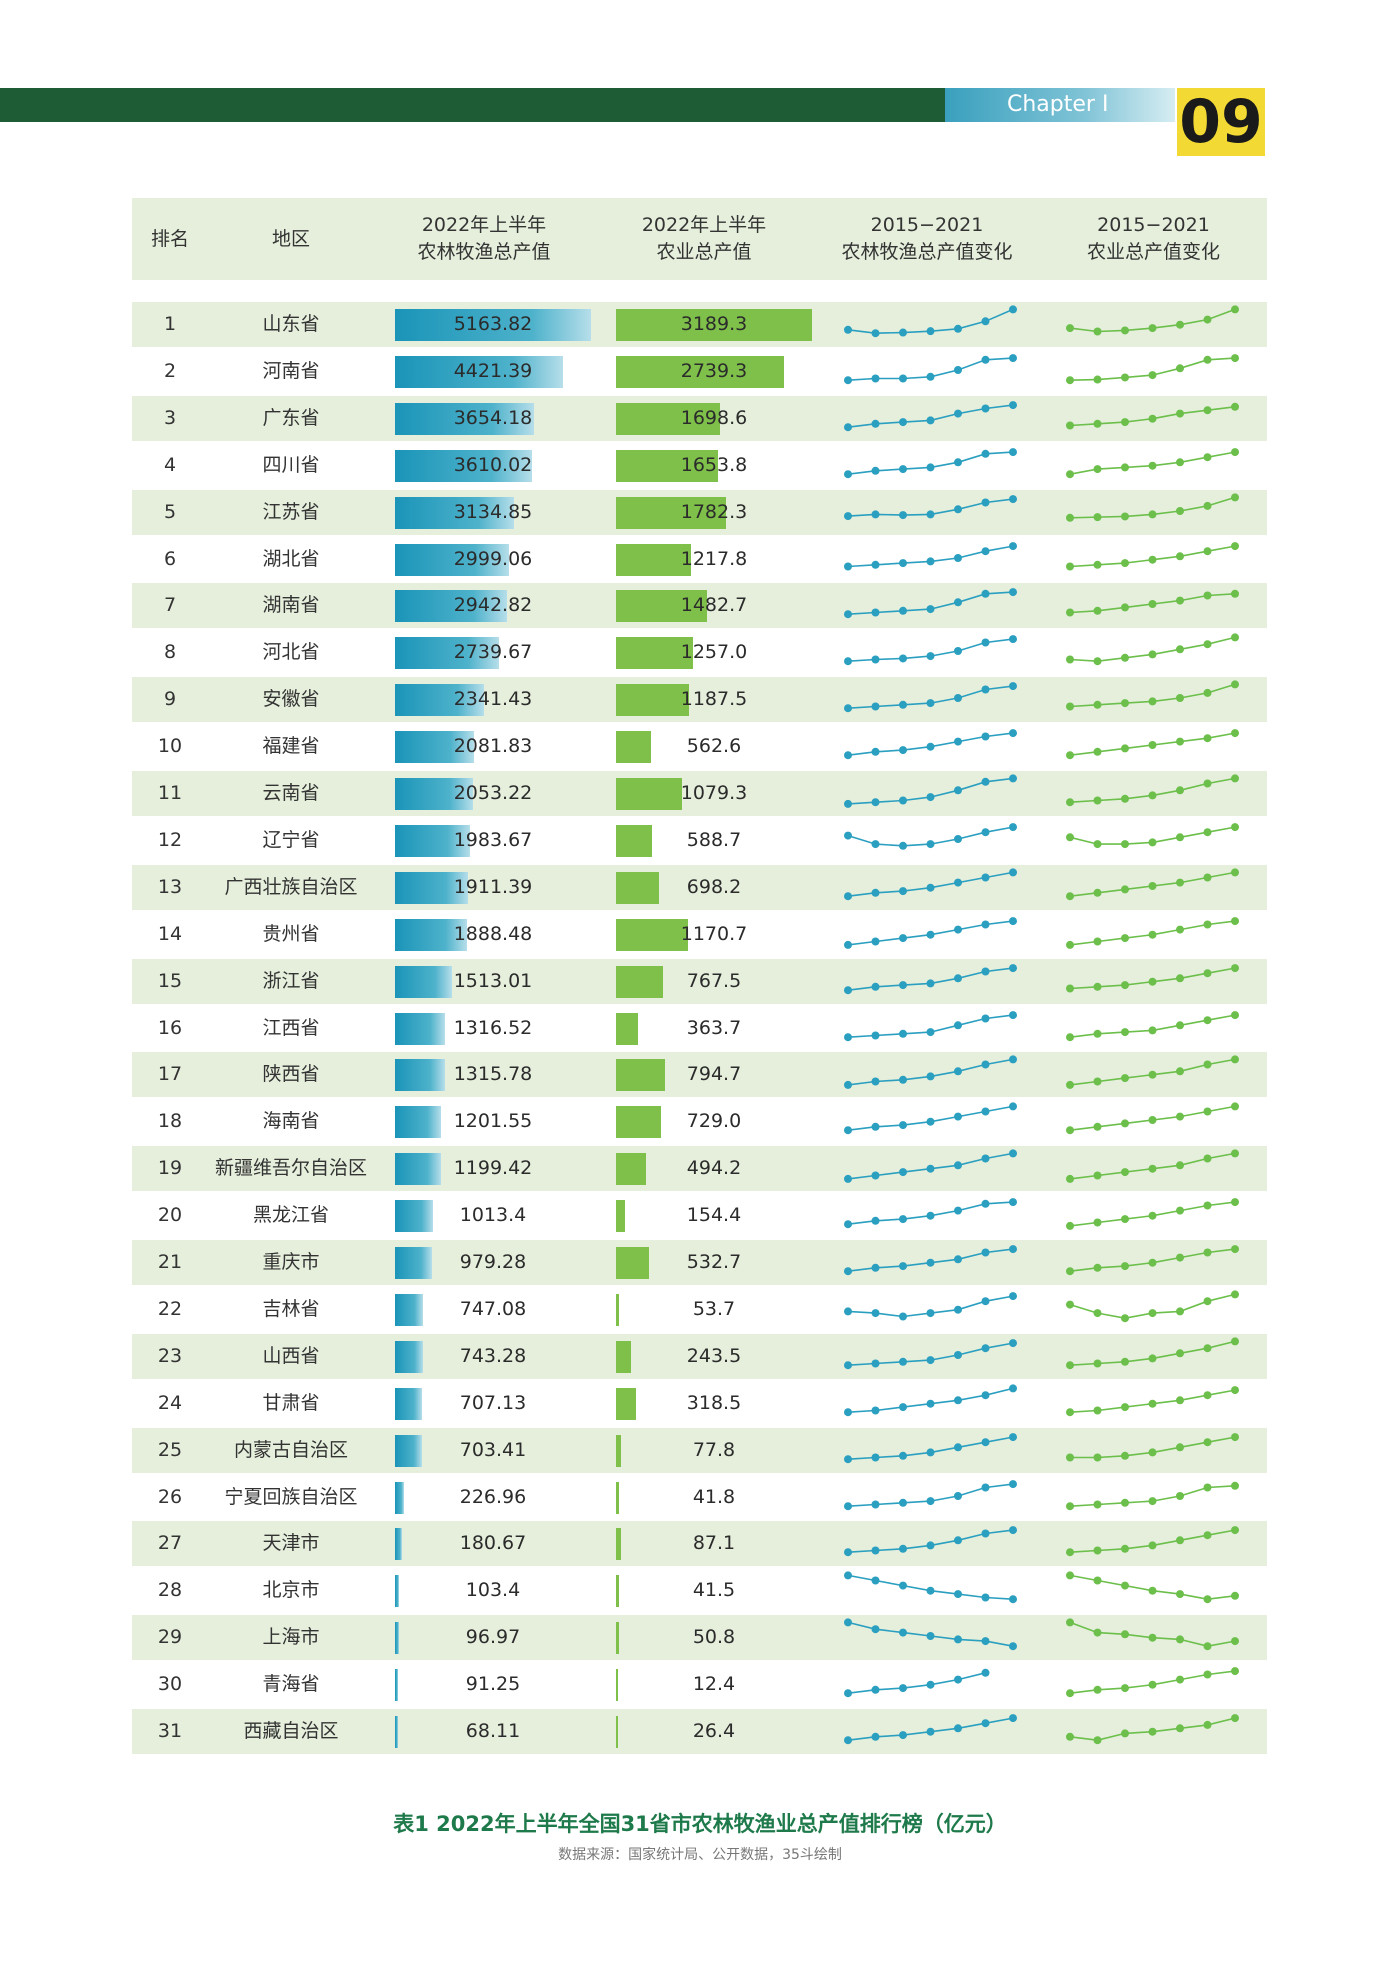 The image size is (1400, 1979). I want to click on total-output-value: 4421.39, so click(493, 370).